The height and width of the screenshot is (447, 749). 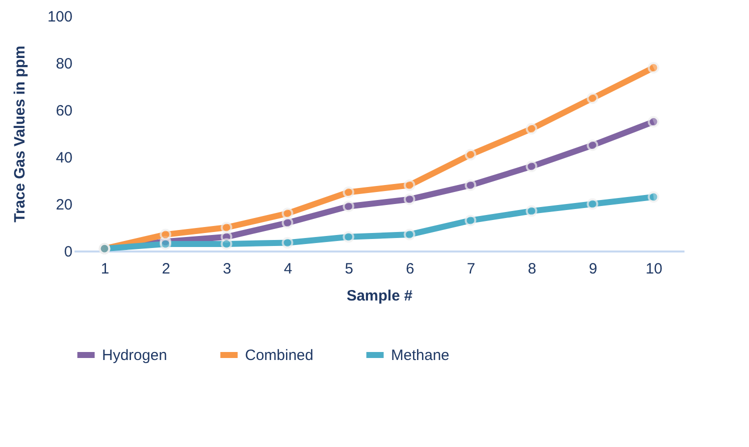 I want to click on x-tick-label: 8, so click(x=532, y=269).